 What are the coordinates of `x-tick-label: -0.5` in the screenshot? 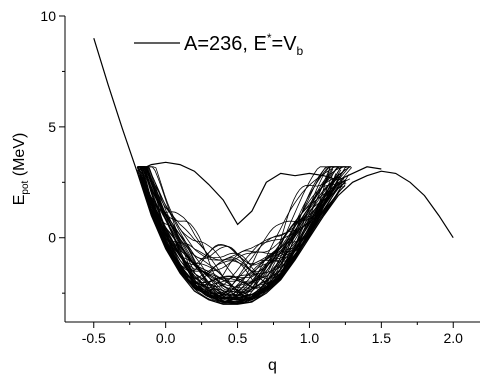 It's located at (94, 338).